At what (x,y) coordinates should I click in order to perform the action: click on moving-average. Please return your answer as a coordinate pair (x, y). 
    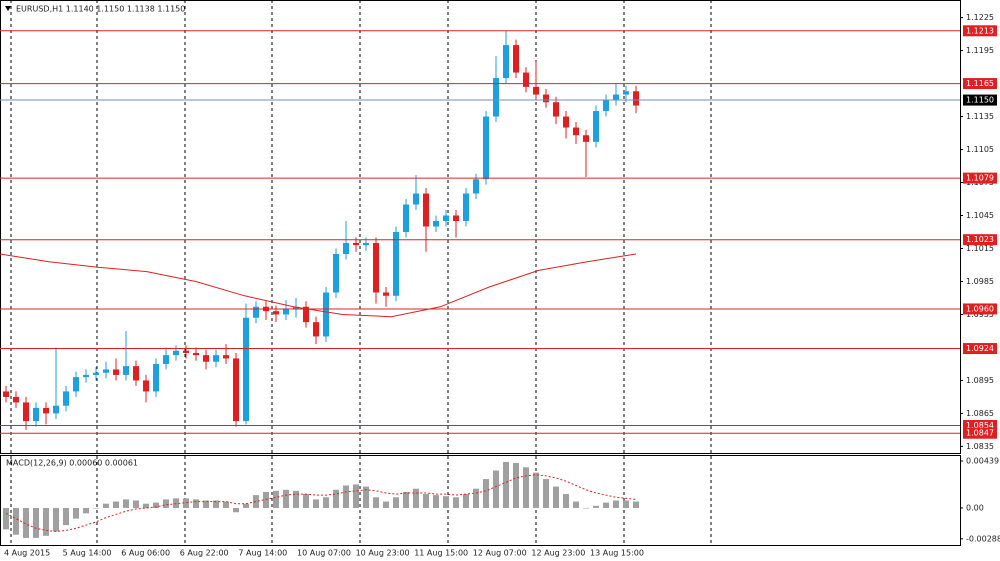
    Looking at the image, I should click on (318, 285).